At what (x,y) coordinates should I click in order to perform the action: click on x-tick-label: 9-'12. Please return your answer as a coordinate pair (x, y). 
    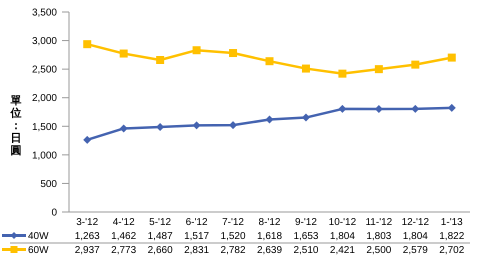
    Looking at the image, I should click on (306, 222).